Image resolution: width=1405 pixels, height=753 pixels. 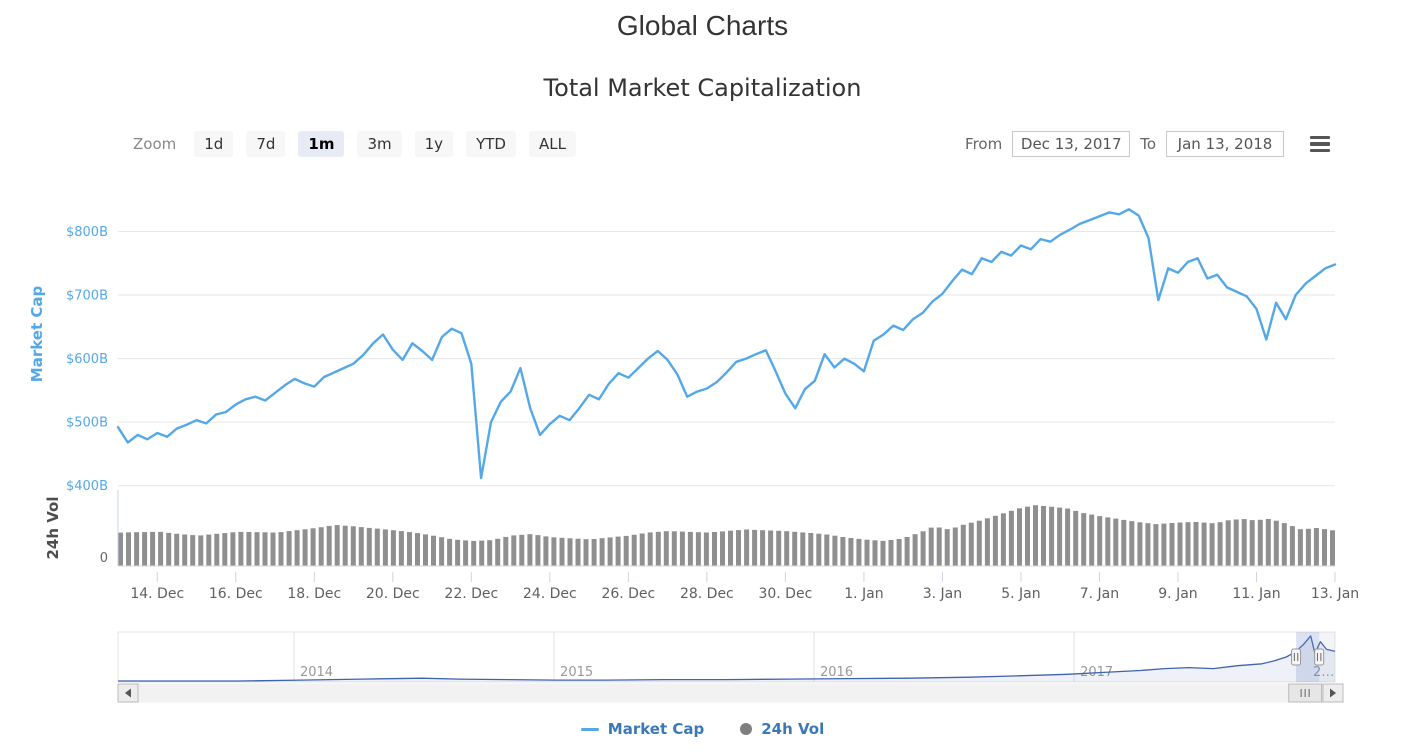 What do you see at coordinates (491, 144) in the screenshot?
I see `zoom-button-ytd: YTD` at bounding box center [491, 144].